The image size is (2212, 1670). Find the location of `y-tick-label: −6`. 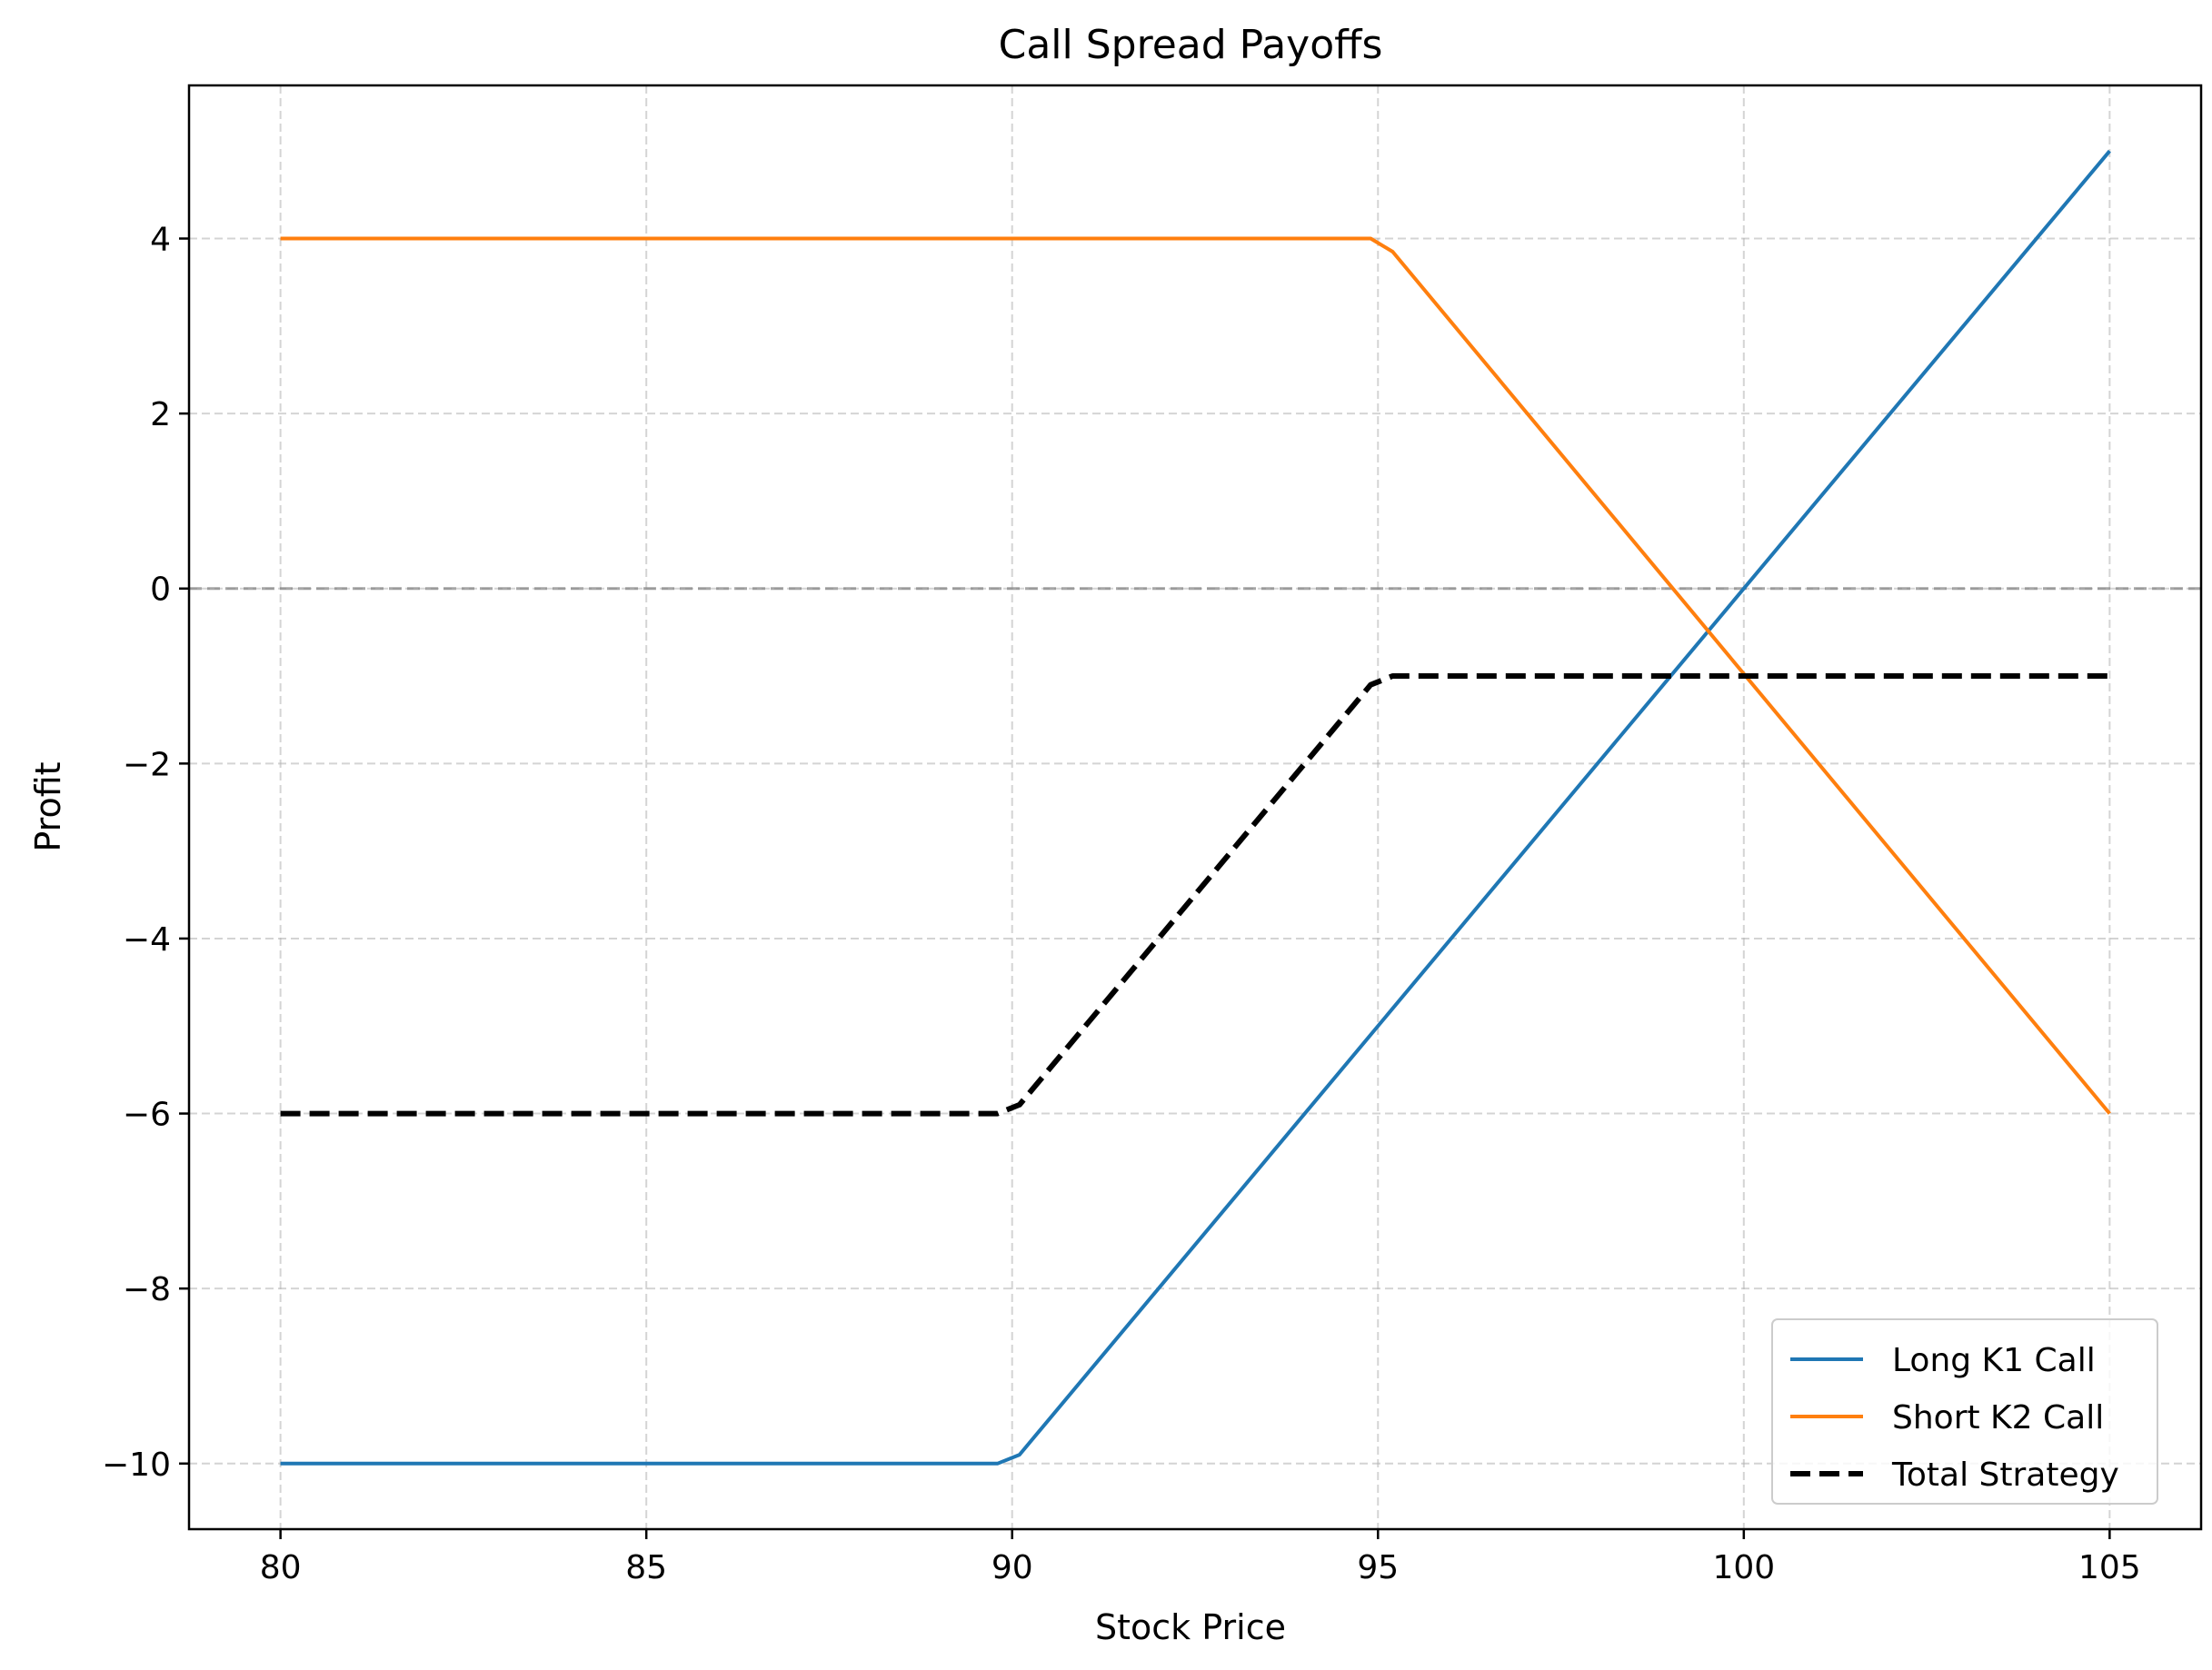

y-tick-label: −6 is located at coordinates (147, 1115).